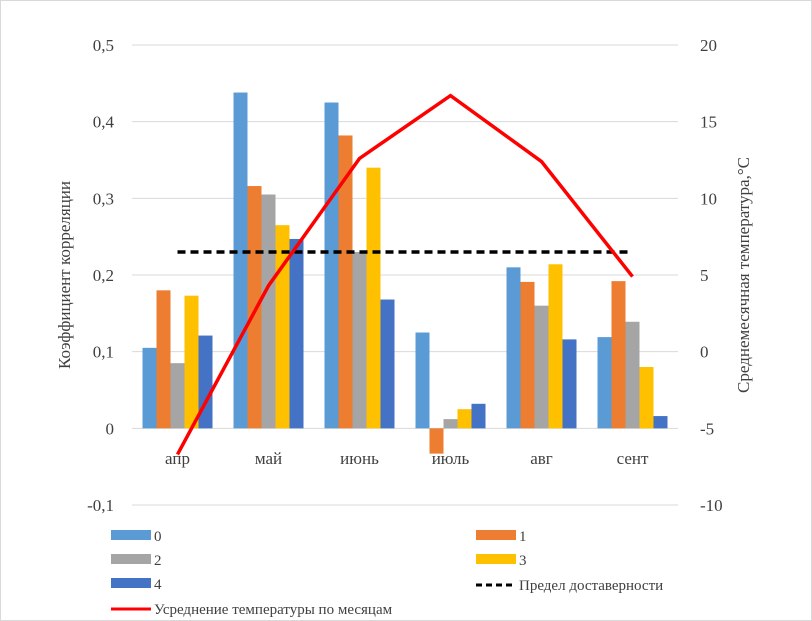 Image resolution: width=812 pixels, height=621 pixels. What do you see at coordinates (527, 355) in the screenshot?
I see `bar-series-1-авг` at bounding box center [527, 355].